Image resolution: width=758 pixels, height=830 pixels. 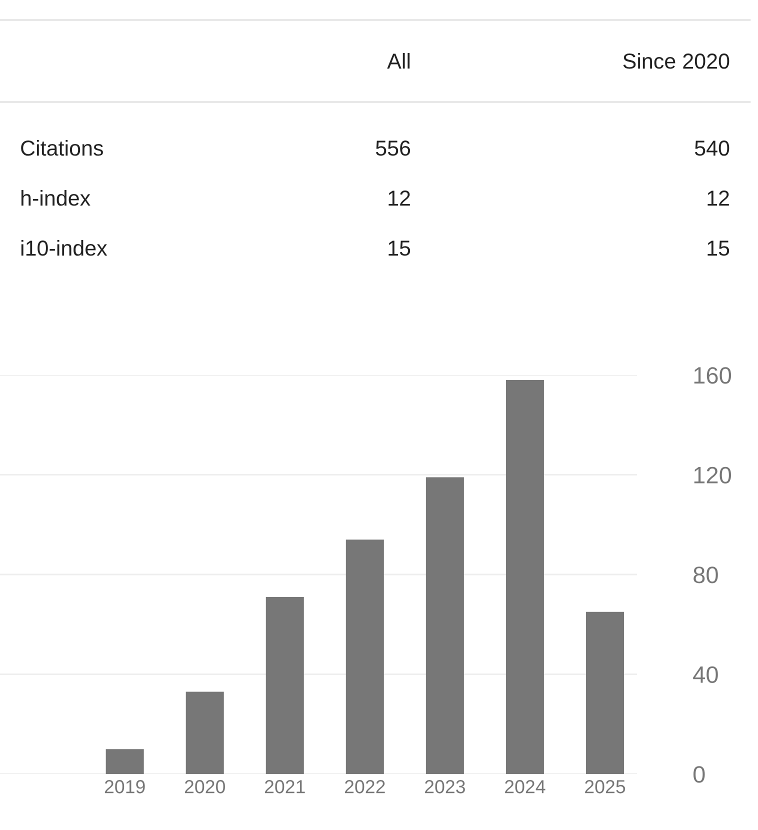 I want to click on y-tick-label: 40, so click(x=705, y=675).